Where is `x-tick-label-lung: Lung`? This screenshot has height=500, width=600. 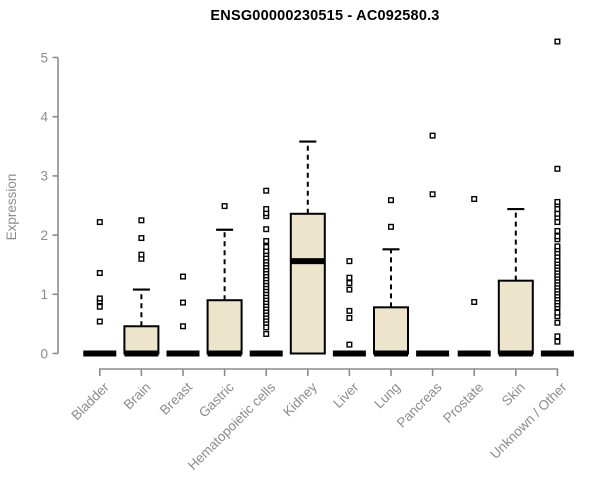
x-tick-label-lung: Lung is located at coordinates (387, 396).